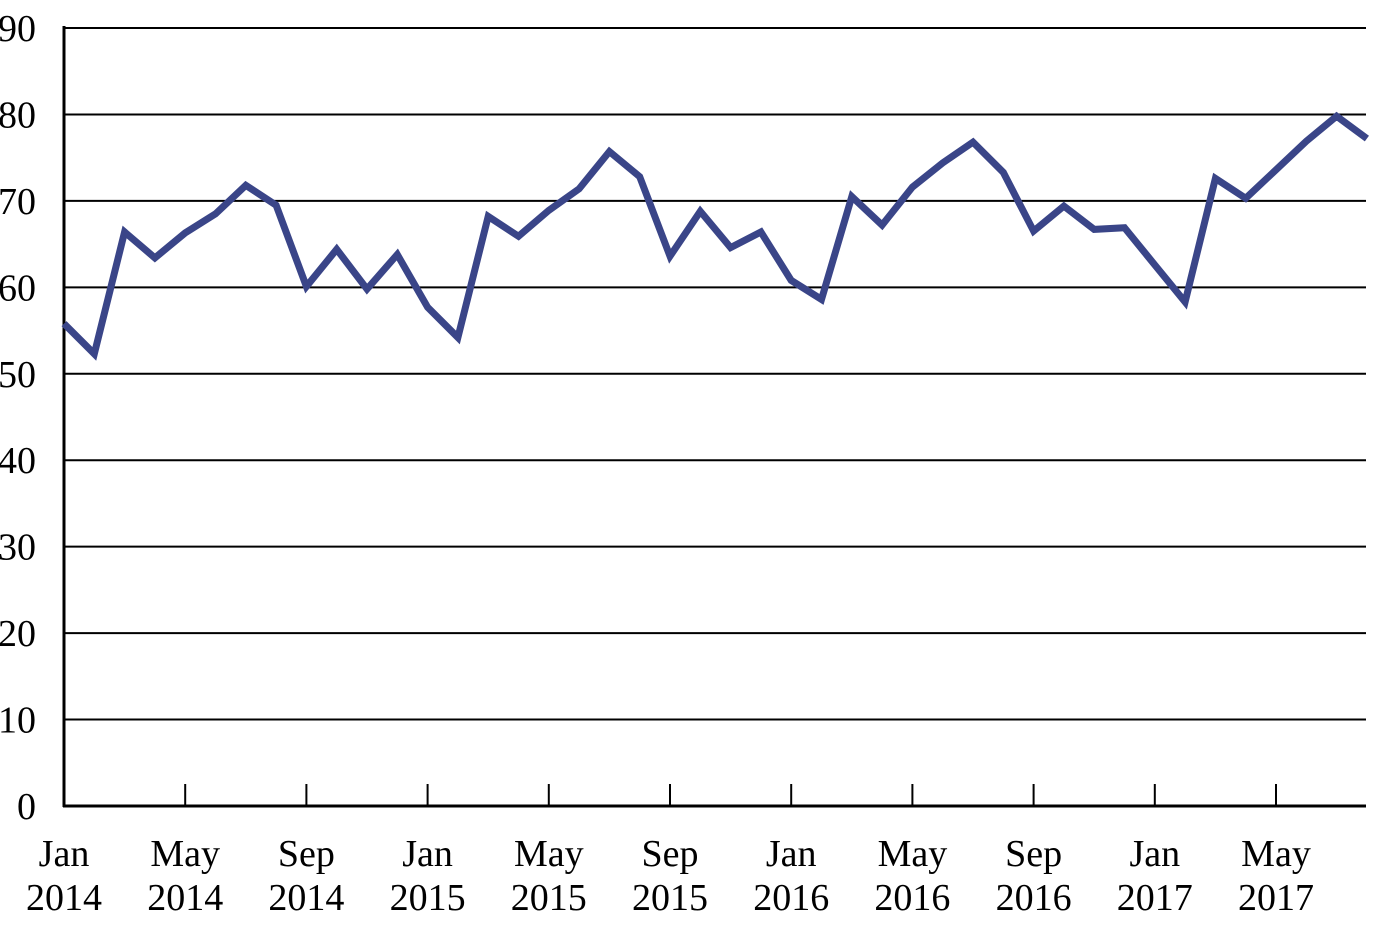 The height and width of the screenshot is (932, 1382). What do you see at coordinates (791, 898) in the screenshot?
I see `x-tick-year-jan-2016: 2016` at bounding box center [791, 898].